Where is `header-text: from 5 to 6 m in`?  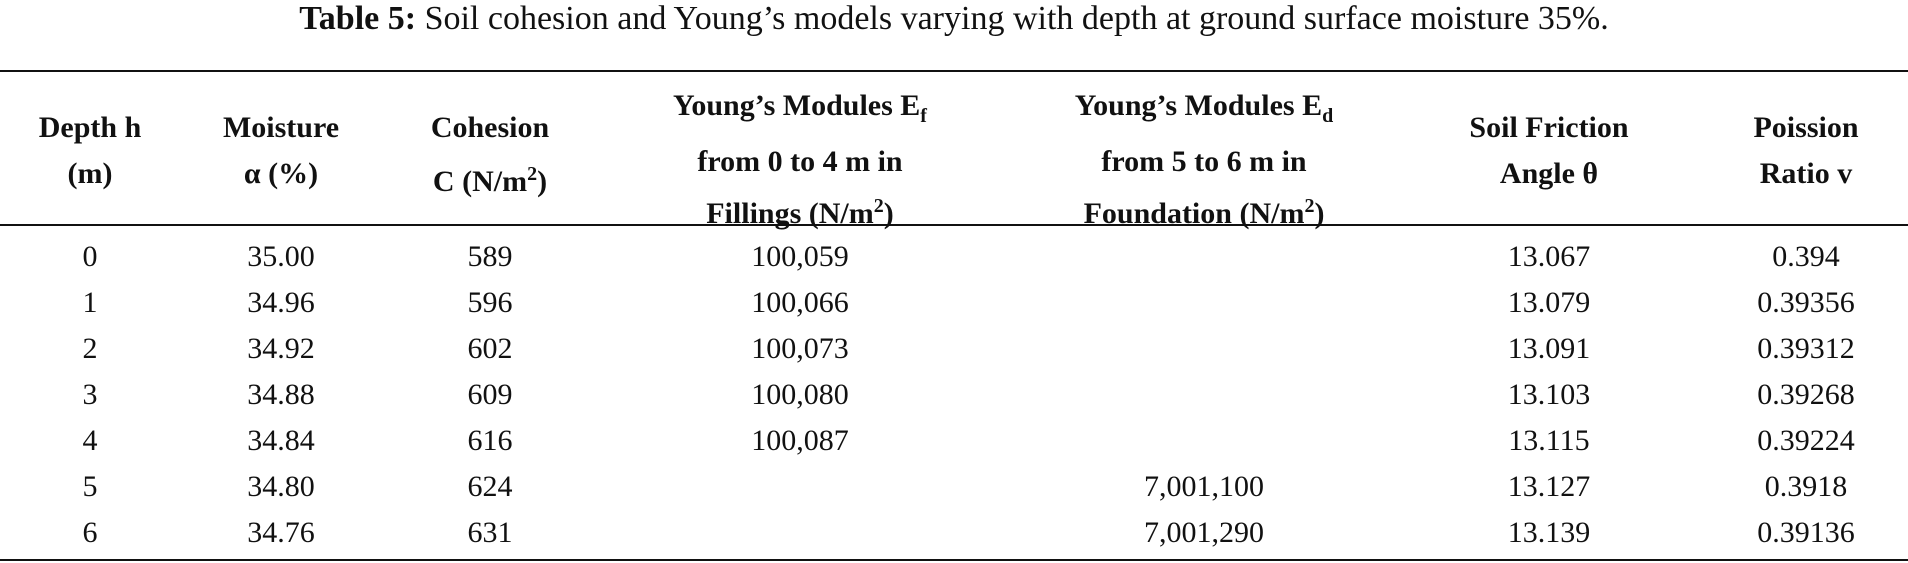
header-text: from 5 to 6 m in is located at coordinates (1204, 161).